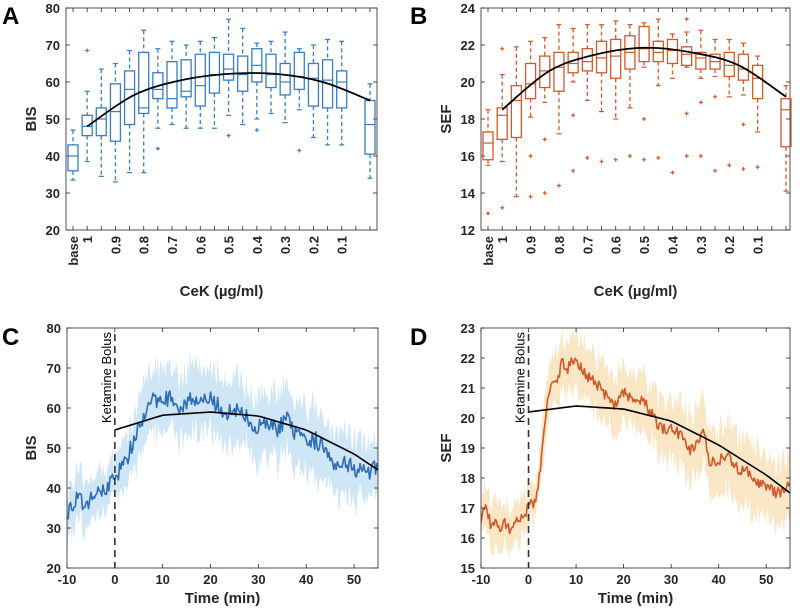 The image size is (800, 608). I want to click on y-tick-label: 30, so click(54, 528).